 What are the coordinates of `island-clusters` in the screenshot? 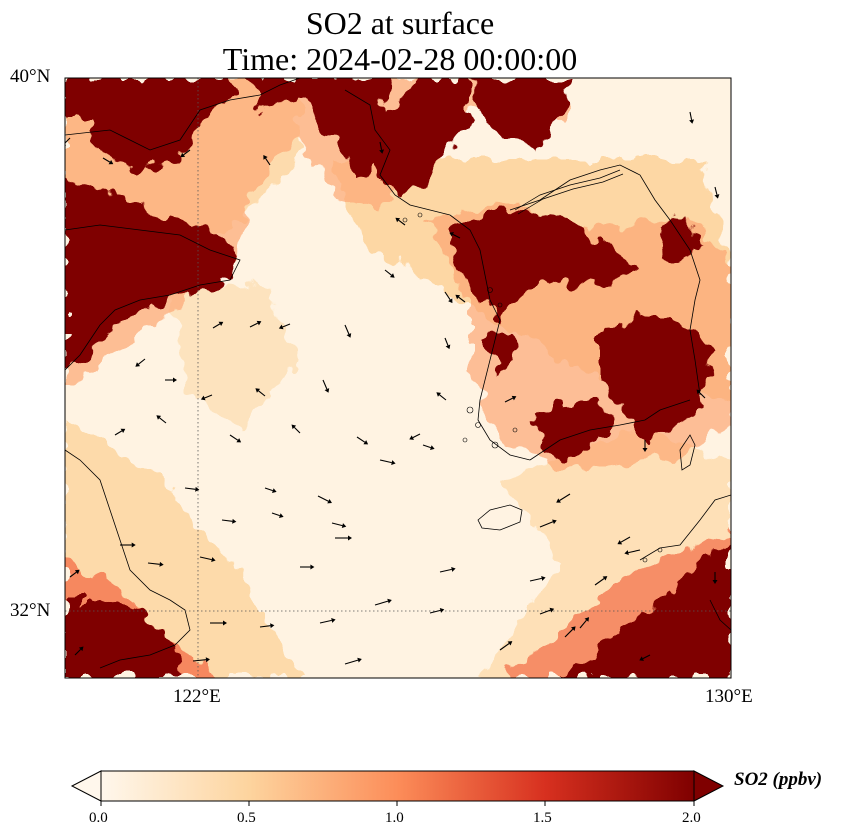 It's located at (532, 387).